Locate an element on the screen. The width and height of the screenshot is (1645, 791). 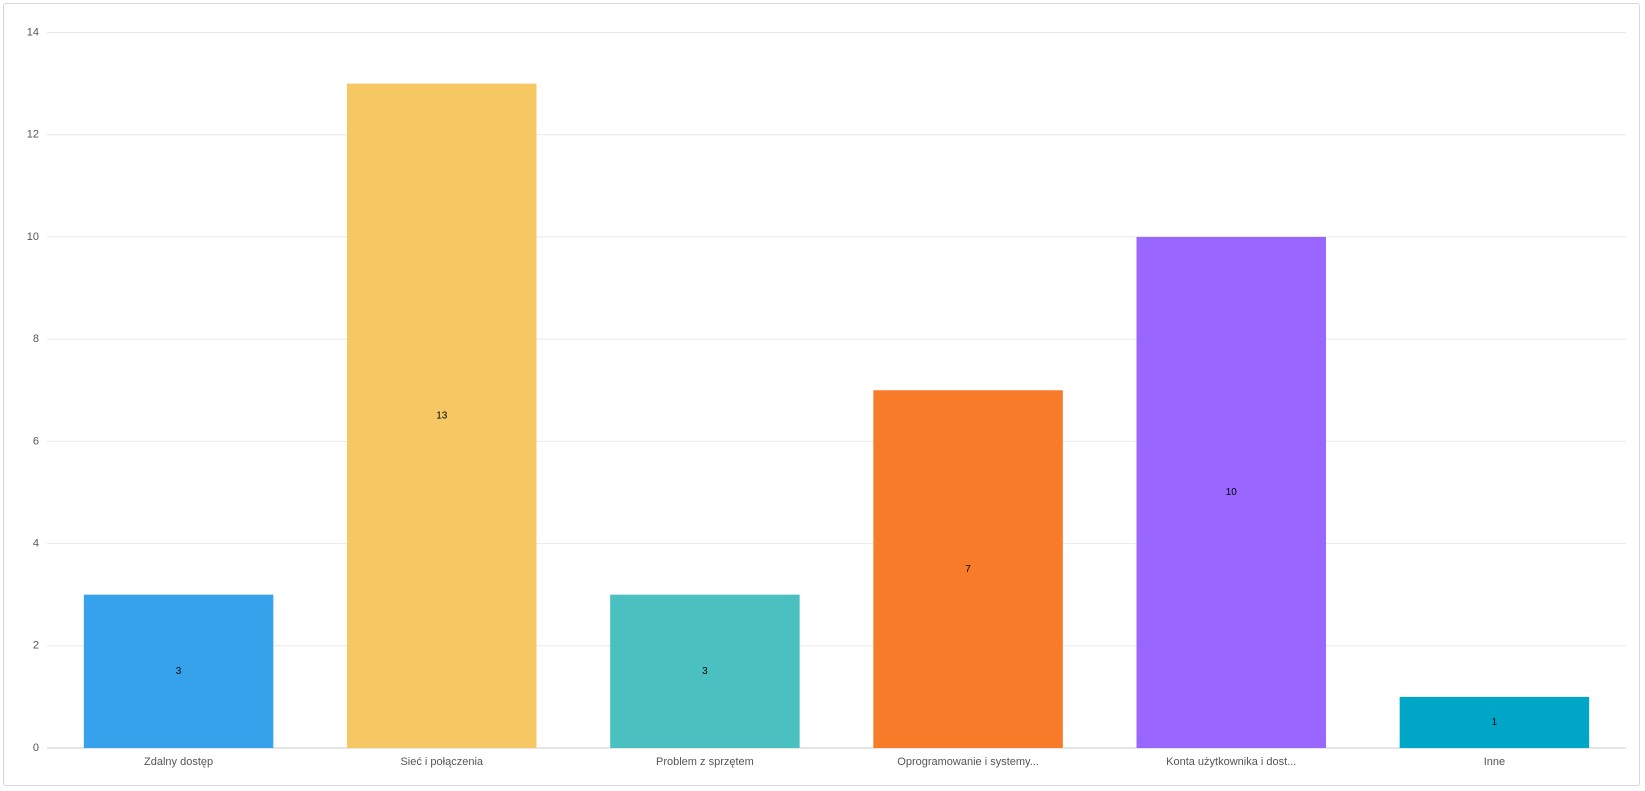
y-tick-label: 4 is located at coordinates (36, 543).